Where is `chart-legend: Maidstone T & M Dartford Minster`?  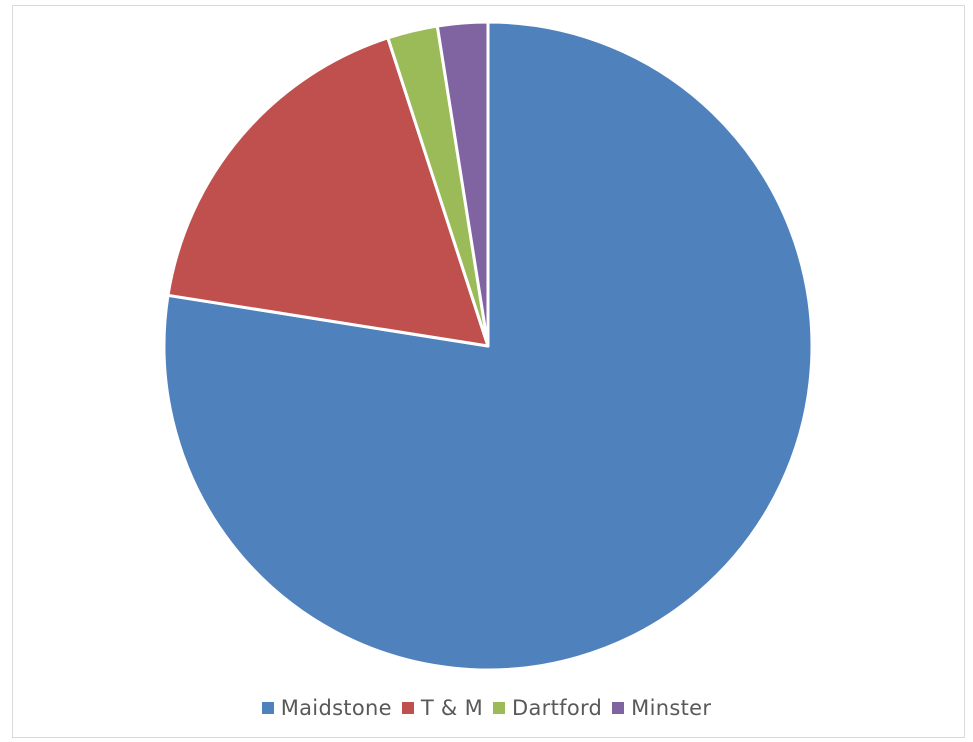 chart-legend: Maidstone T & M Dartford Minster is located at coordinates (486, 708).